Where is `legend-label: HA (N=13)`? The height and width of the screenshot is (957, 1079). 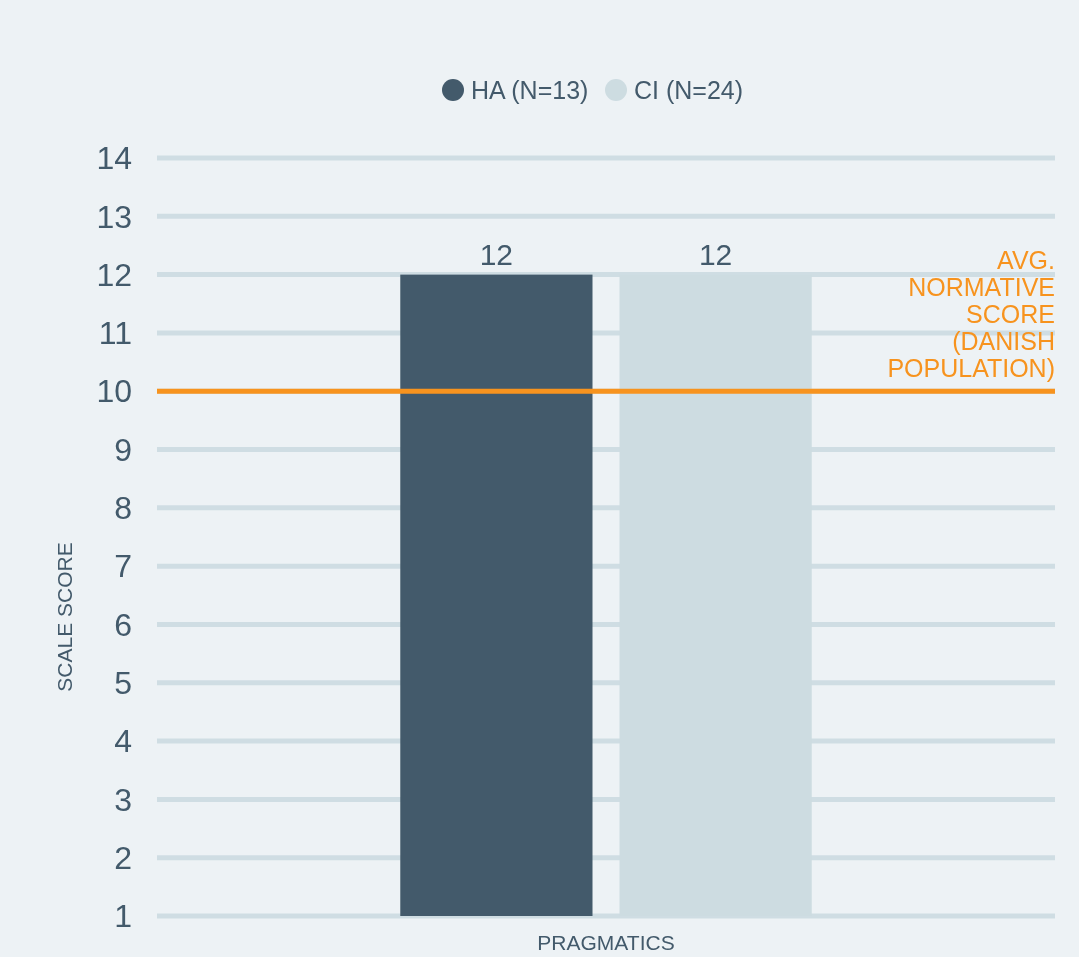 legend-label: HA (N=13) is located at coordinates (530, 89).